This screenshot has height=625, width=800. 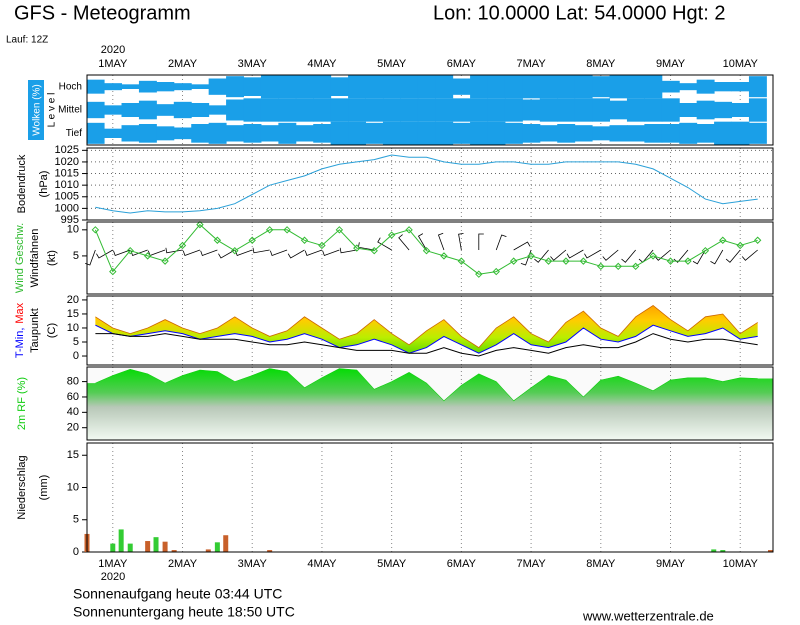 What do you see at coordinates (253, 64) in the screenshot?
I see `x-tick-label-top: 3MAY` at bounding box center [253, 64].